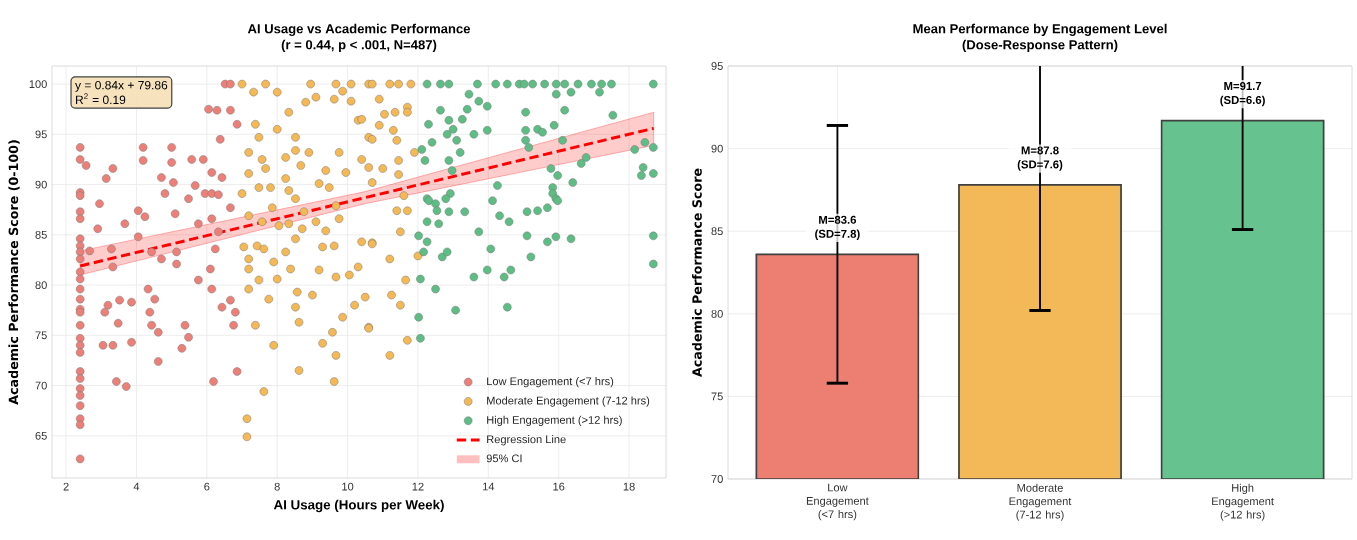 This screenshot has height=540, width=1357. I want to click on x-axis-title: AI Usage (Hours per Week), so click(358, 506).